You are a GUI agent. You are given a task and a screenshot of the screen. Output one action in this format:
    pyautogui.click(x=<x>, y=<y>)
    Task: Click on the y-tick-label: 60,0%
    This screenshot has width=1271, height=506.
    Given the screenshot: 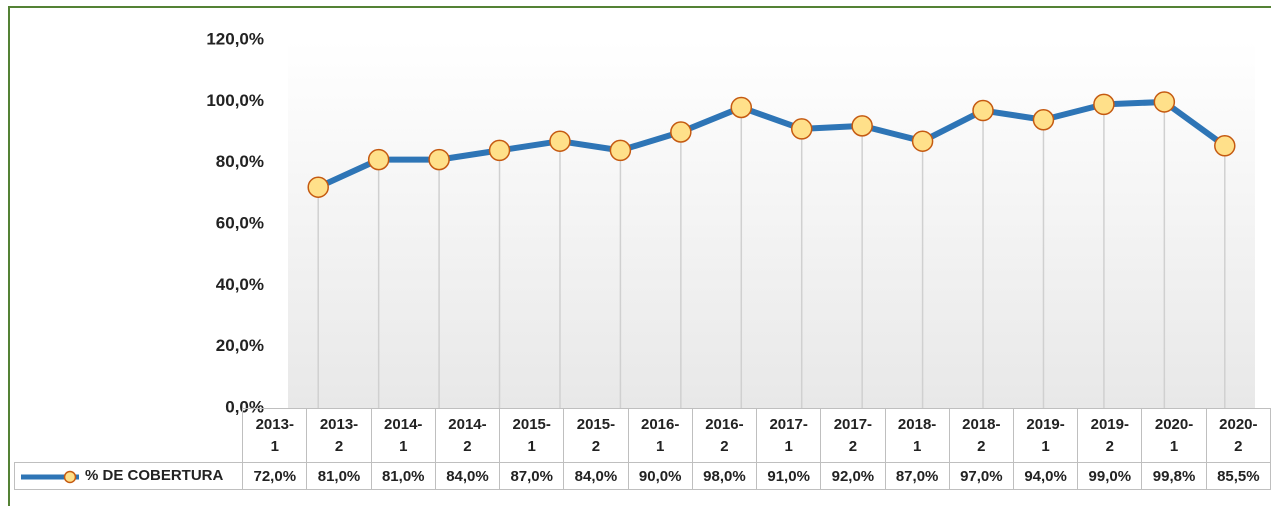 What is the action you would take?
    pyautogui.click(x=240, y=222)
    